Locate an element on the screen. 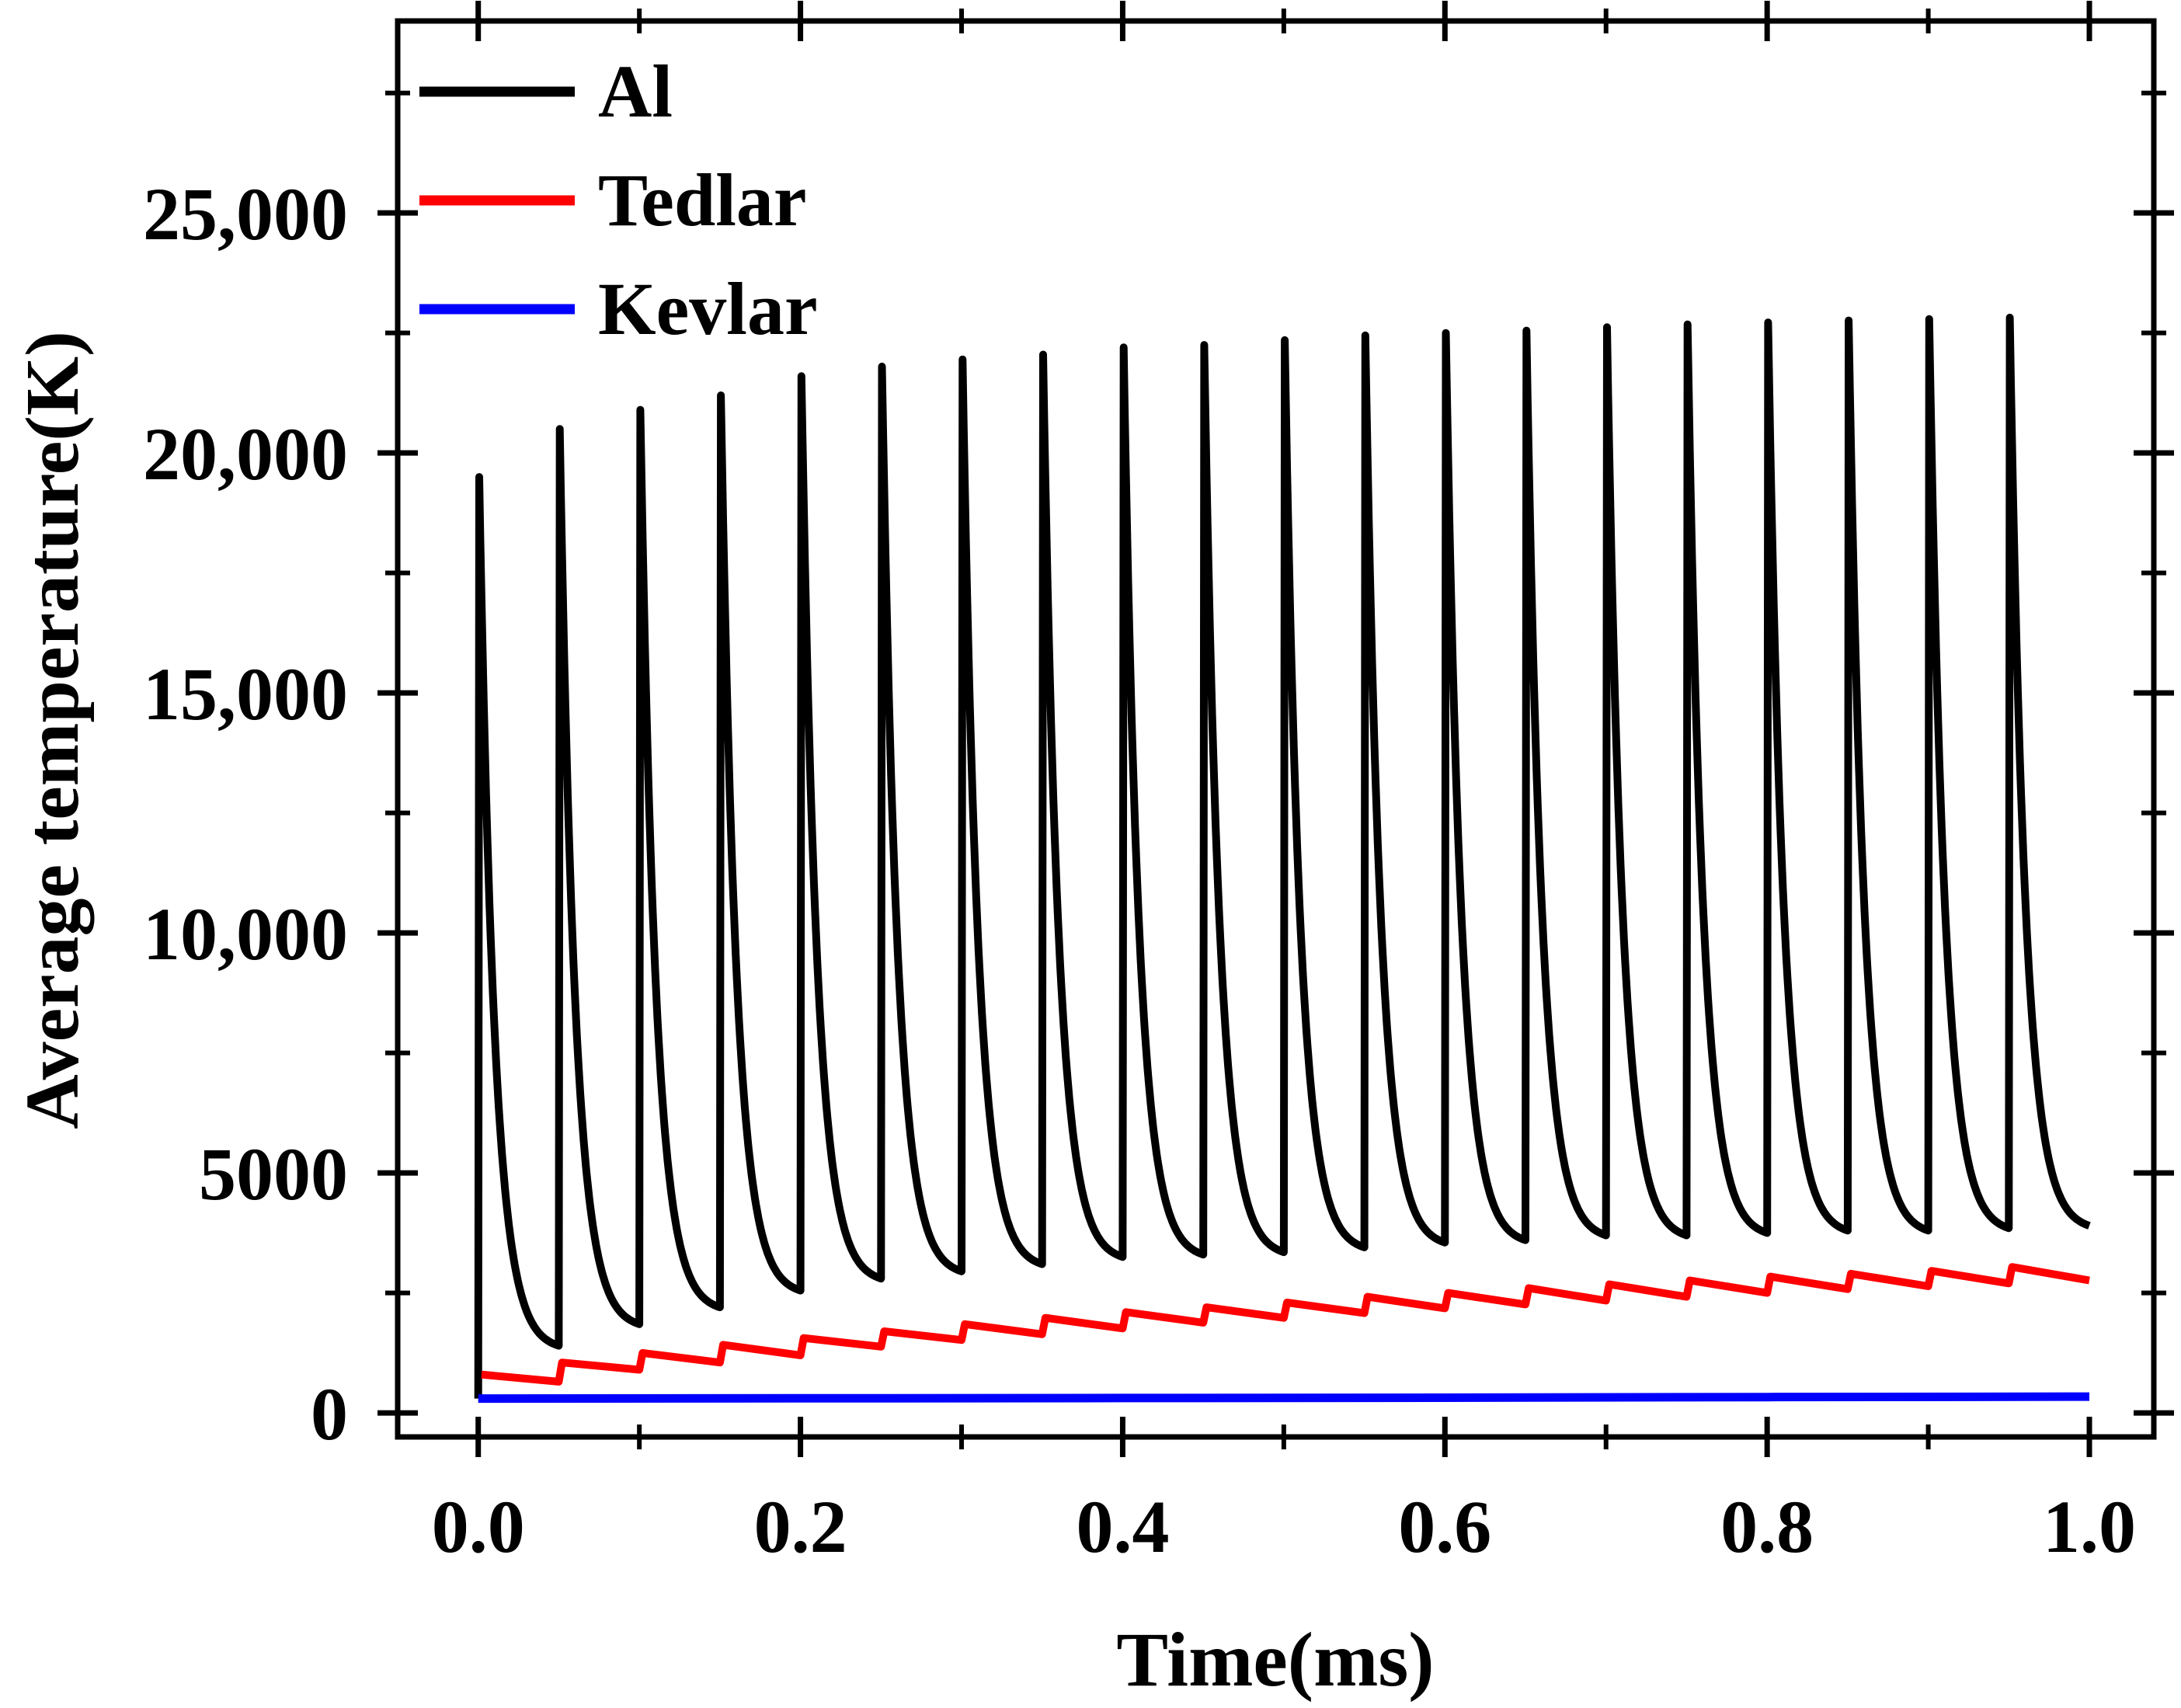 This screenshot has width=2181, height=1708. x-axis-title: Time(ms) is located at coordinates (1275, 1659).